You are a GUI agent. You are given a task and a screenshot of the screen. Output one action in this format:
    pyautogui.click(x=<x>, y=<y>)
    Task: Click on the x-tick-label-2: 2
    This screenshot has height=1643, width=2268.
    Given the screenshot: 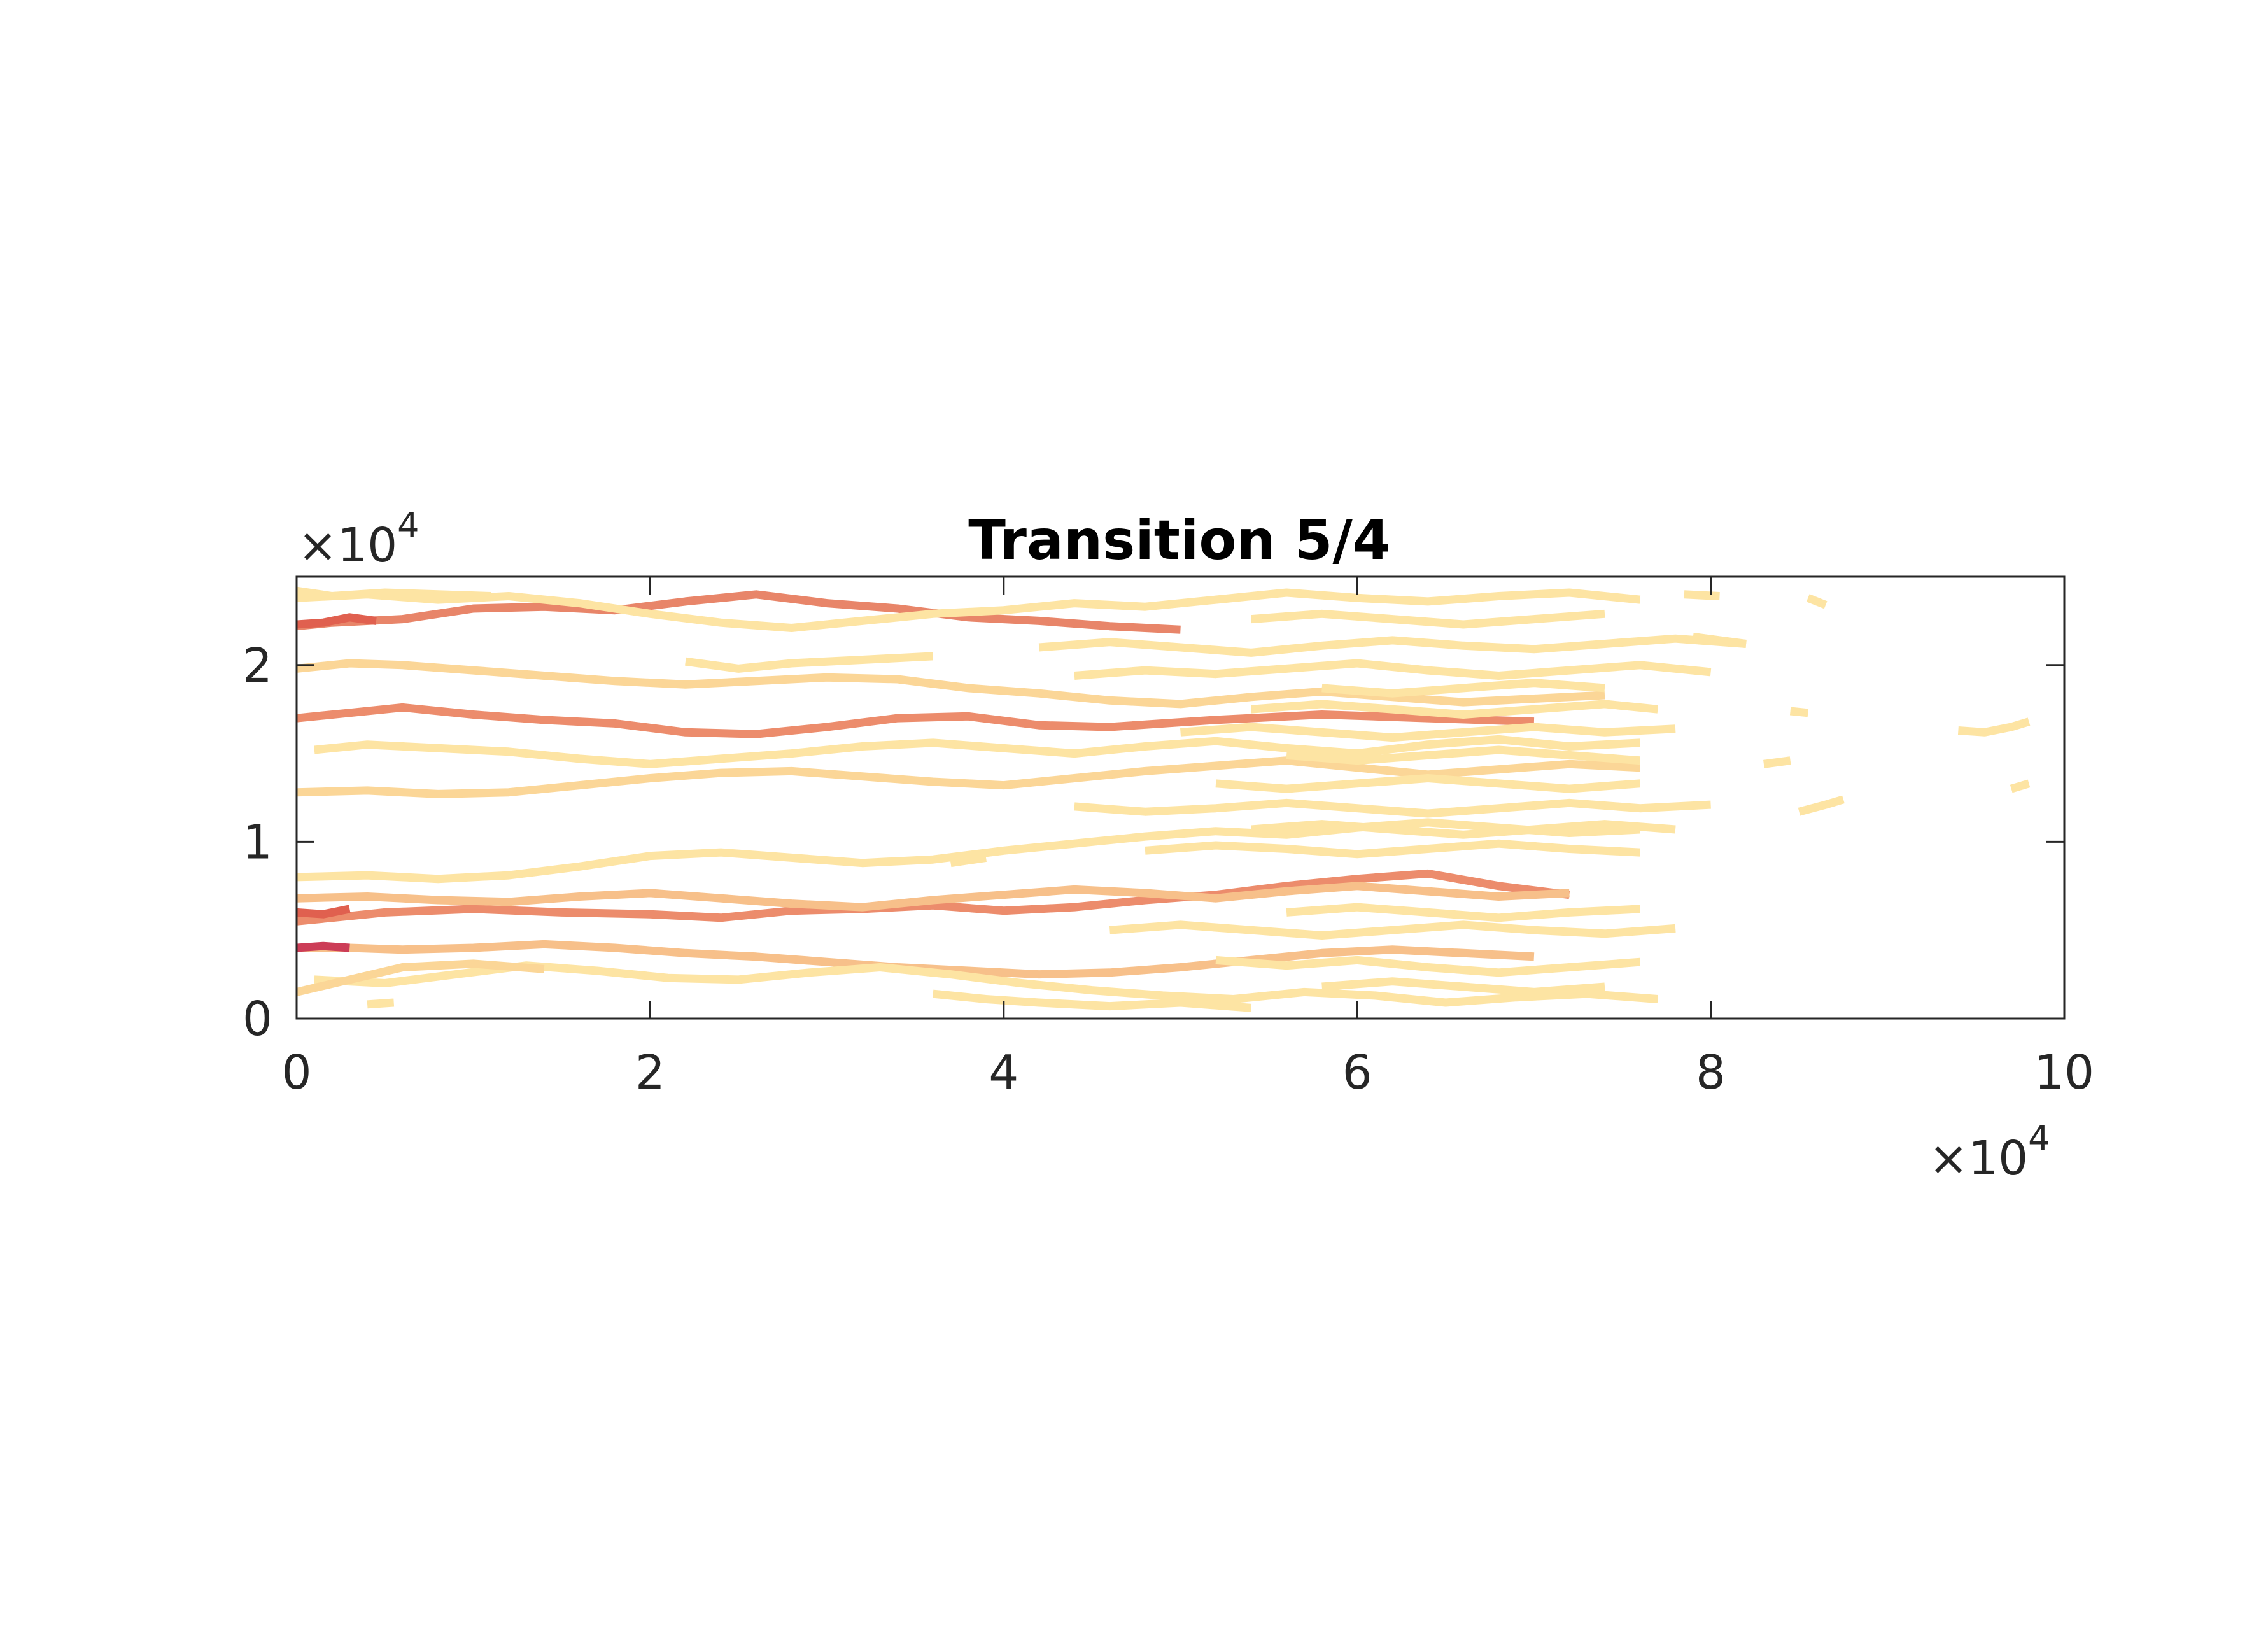 What is the action you would take?
    pyautogui.click(x=650, y=1072)
    